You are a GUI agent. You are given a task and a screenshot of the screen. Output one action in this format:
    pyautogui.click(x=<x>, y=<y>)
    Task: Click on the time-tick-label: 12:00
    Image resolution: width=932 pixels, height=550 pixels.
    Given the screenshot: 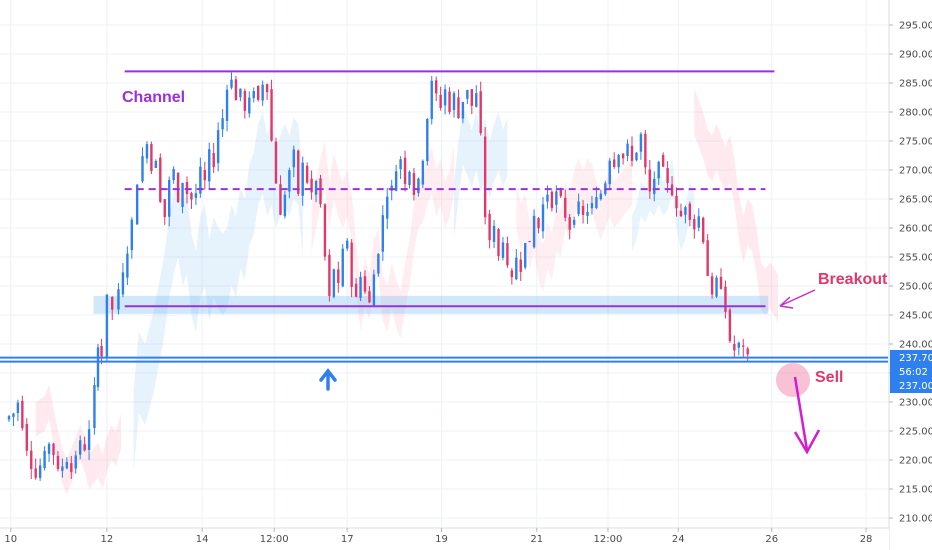 What is the action you would take?
    pyautogui.click(x=274, y=539)
    